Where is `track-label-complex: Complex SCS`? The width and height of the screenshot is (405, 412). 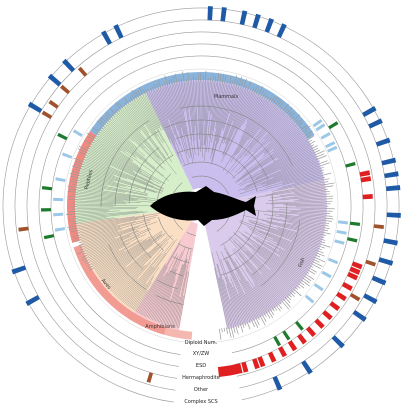
track-label-complex: Complex SCS is located at coordinates (200, 402).